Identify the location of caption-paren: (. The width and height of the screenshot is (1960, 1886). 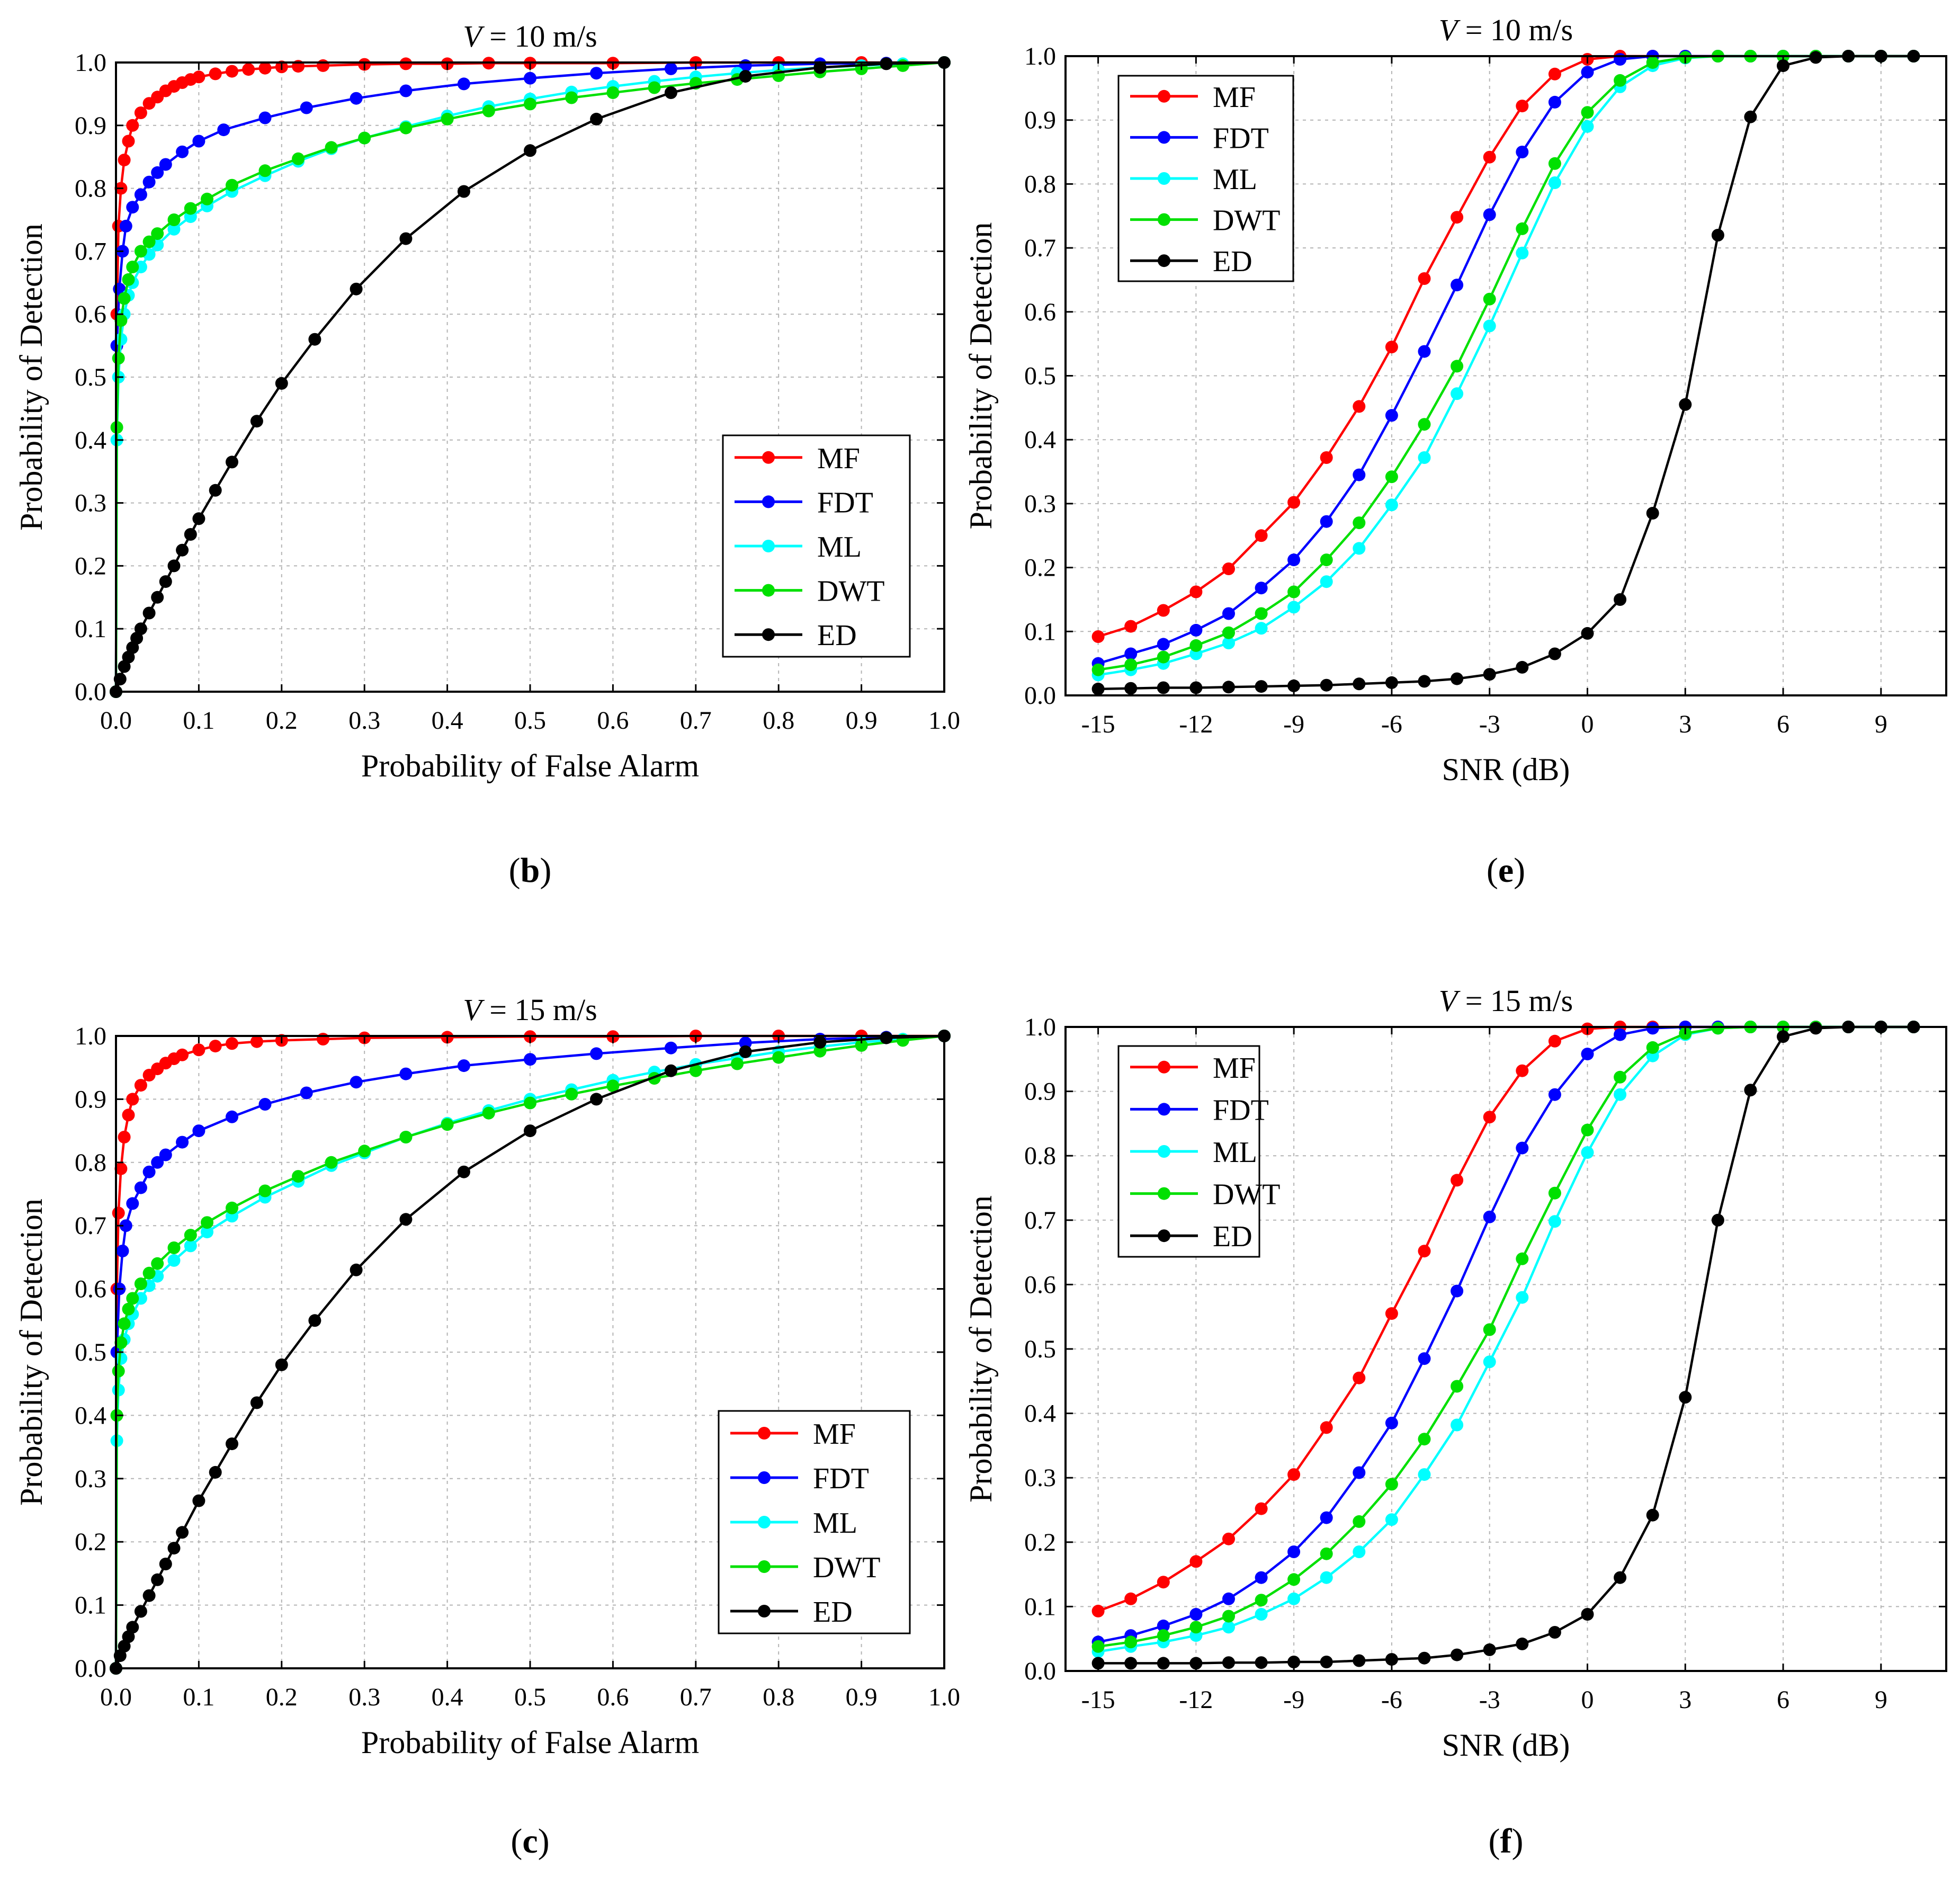
(515, 870).